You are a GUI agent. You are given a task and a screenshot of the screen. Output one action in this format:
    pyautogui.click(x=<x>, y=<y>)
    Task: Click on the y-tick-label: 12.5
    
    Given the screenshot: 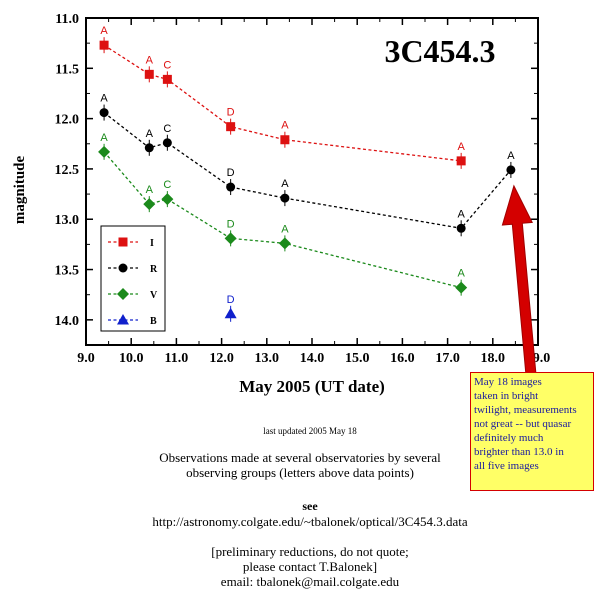 What is the action you would take?
    pyautogui.click(x=67, y=170)
    